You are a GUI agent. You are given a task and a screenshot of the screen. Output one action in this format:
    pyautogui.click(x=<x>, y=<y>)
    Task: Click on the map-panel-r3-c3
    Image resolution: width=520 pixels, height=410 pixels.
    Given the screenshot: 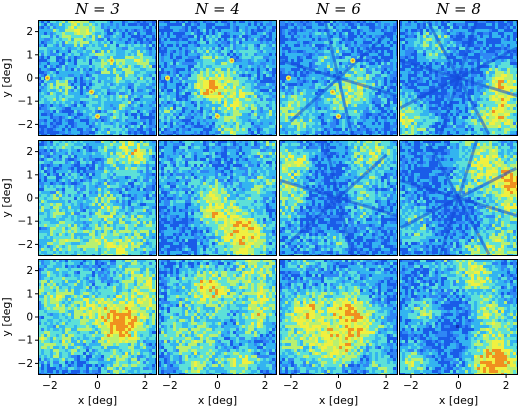 What is the action you would take?
    pyautogui.click(x=338, y=317)
    